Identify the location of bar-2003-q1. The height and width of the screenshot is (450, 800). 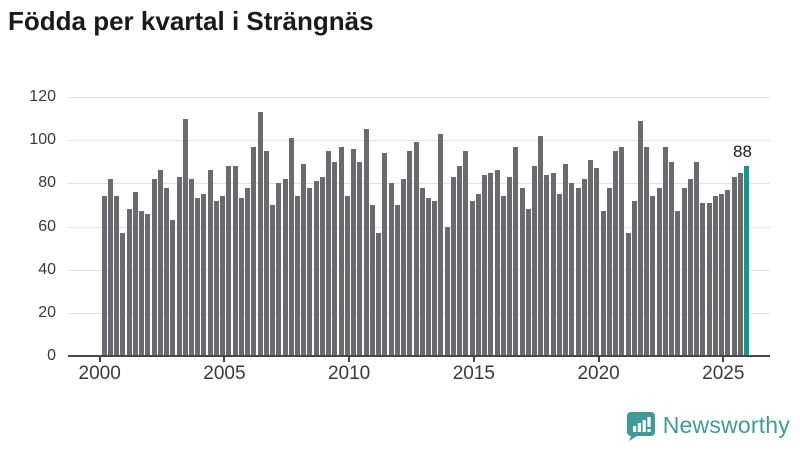
(179, 266).